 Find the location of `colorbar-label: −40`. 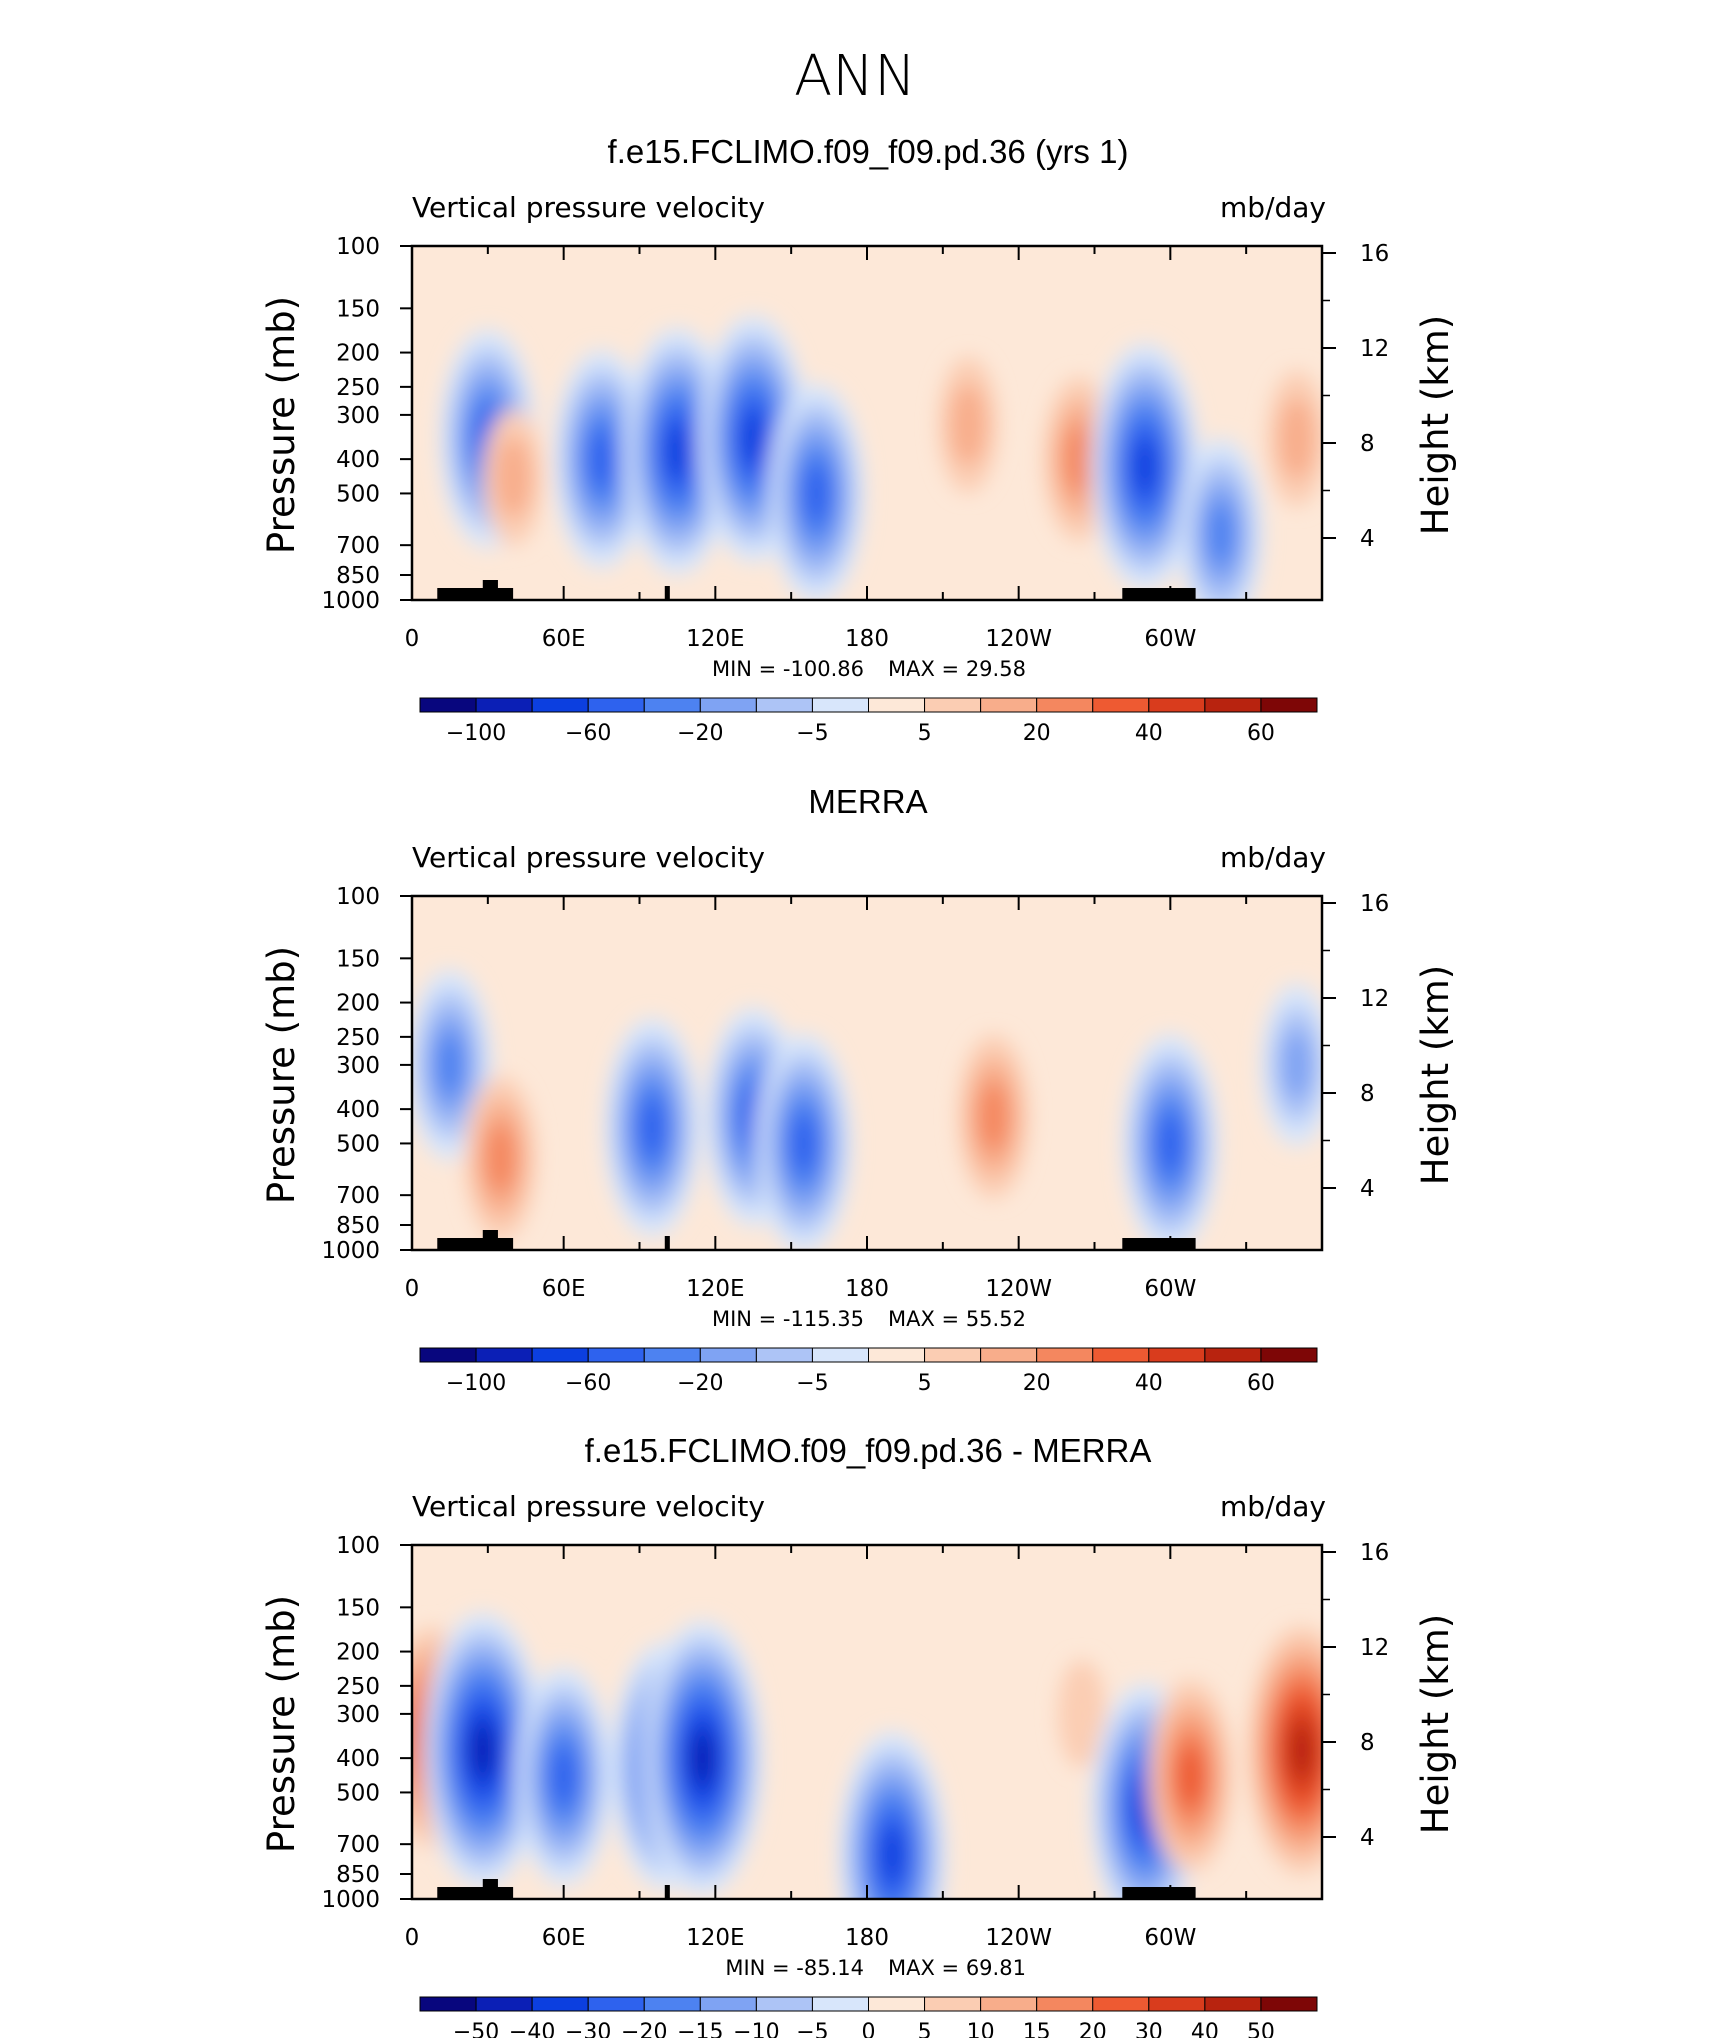

colorbar-label: −40 is located at coordinates (532, 2029).